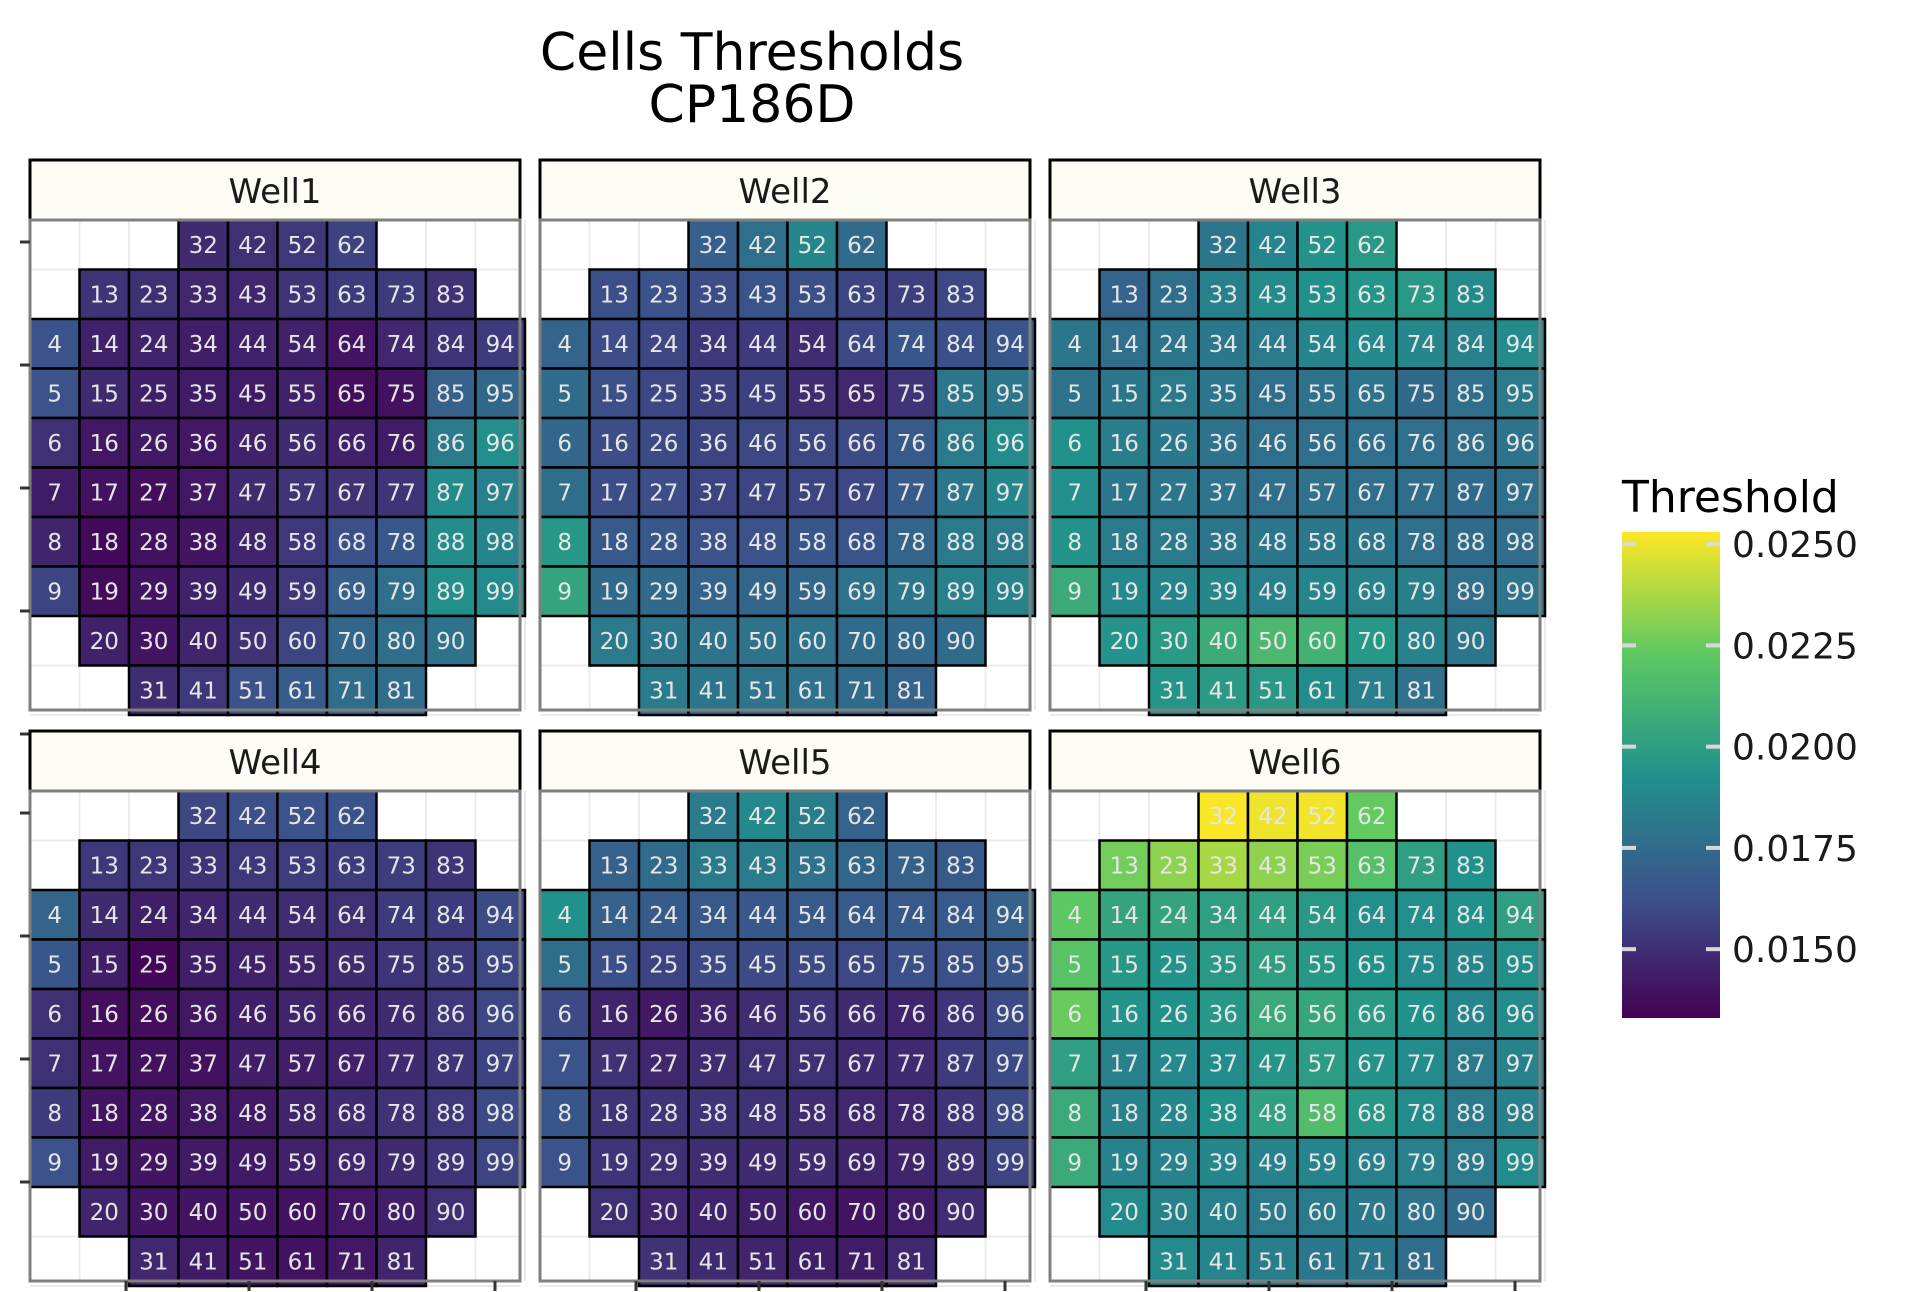  What do you see at coordinates (762, 817) in the screenshot?
I see `cell-label: 42` at bounding box center [762, 817].